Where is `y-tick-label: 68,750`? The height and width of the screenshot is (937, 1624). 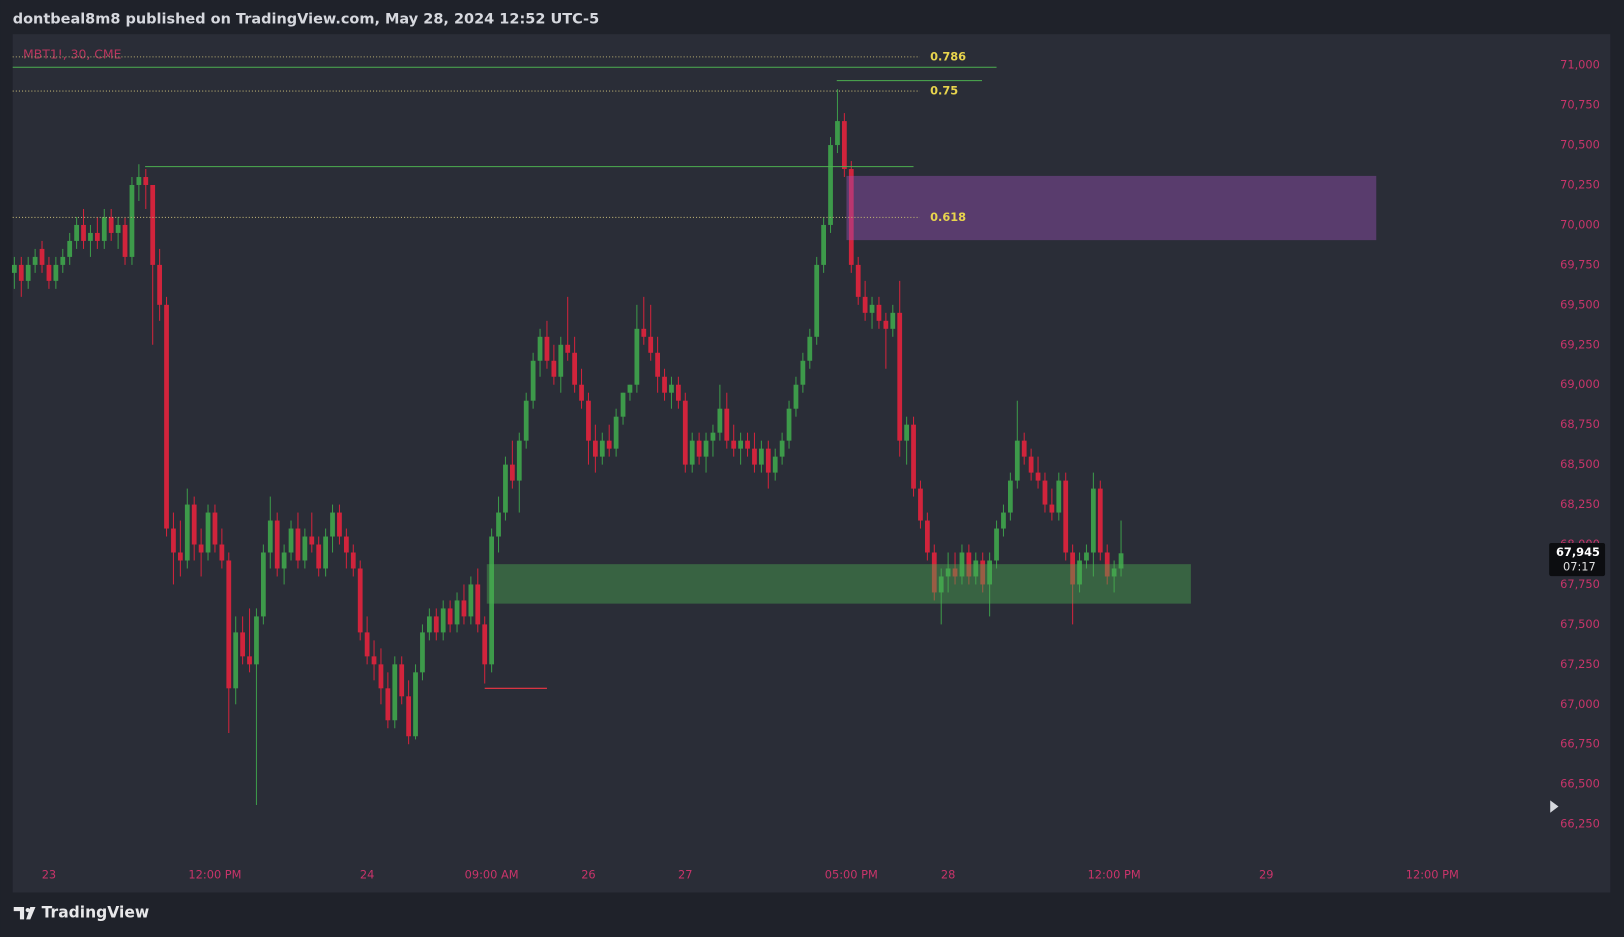 y-tick-label: 68,750 is located at coordinates (1580, 424).